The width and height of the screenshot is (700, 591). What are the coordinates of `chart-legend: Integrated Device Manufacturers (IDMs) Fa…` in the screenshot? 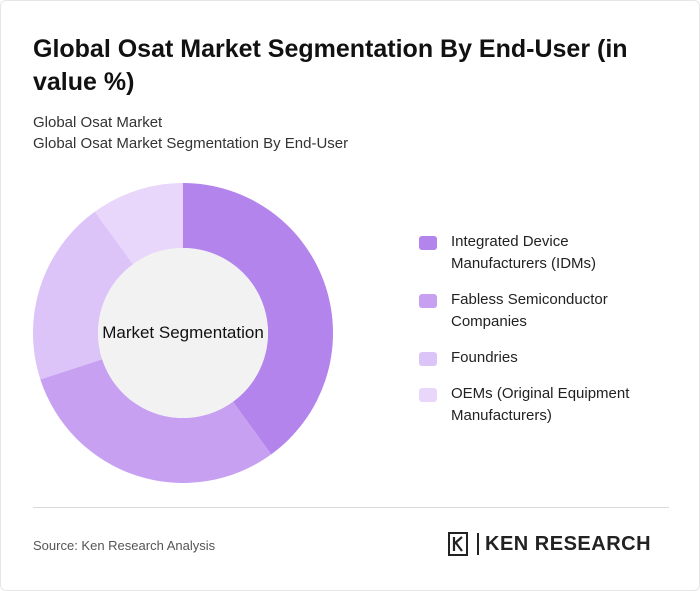 It's located at (549, 336).